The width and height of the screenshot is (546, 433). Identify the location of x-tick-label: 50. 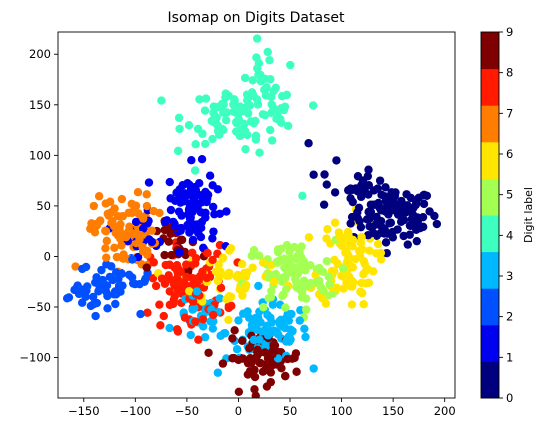
(290, 411).